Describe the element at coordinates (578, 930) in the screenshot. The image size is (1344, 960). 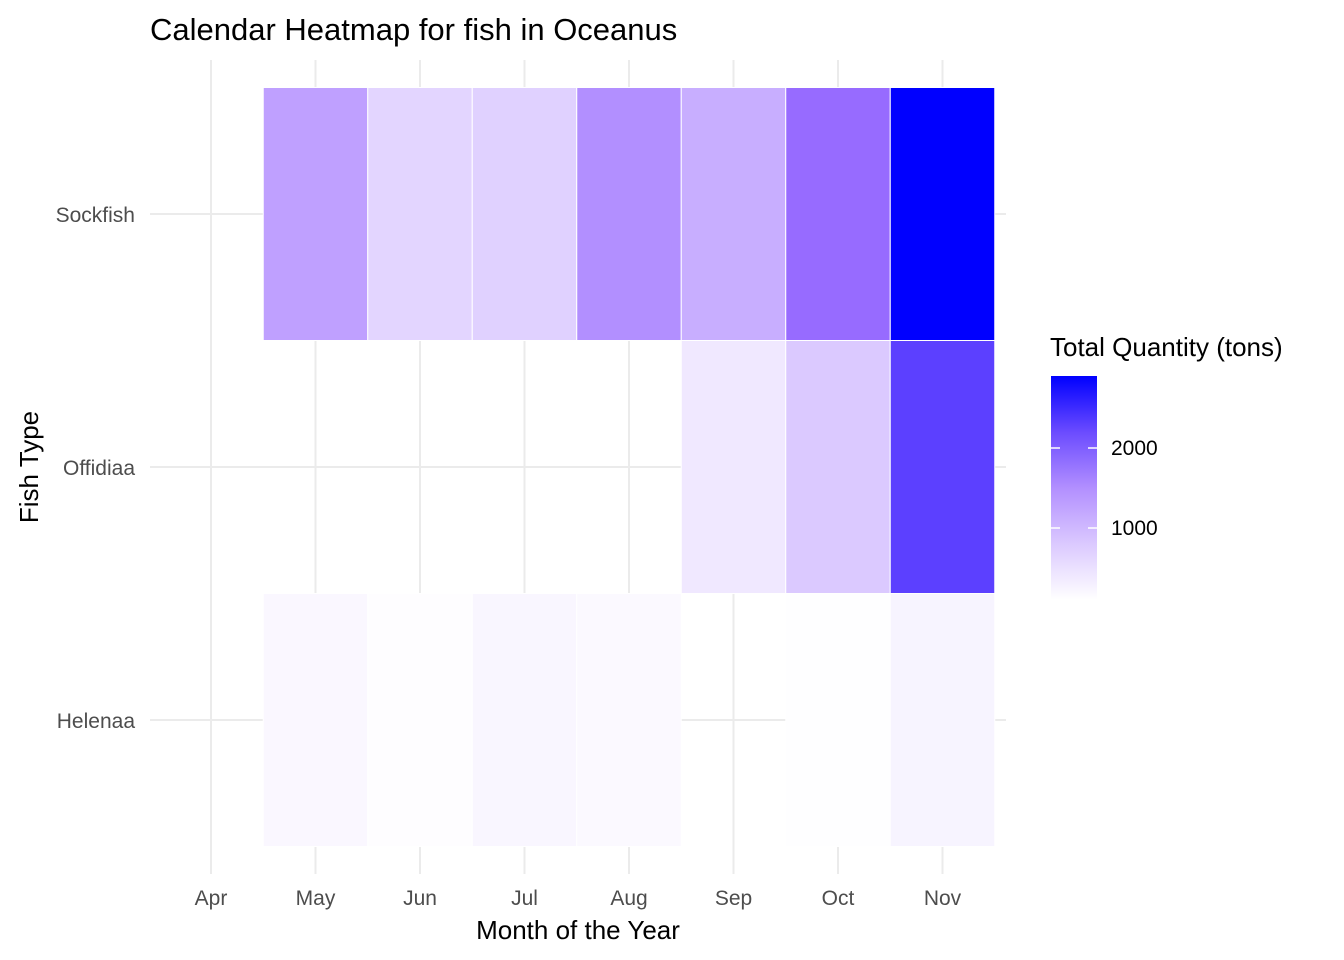
I see `x-axis-title: Month of the Year` at that location.